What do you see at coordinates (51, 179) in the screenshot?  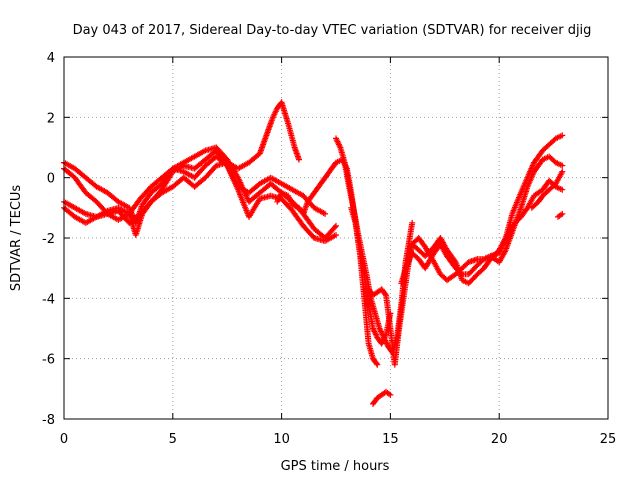 I see `y-tick-label: 0` at bounding box center [51, 179].